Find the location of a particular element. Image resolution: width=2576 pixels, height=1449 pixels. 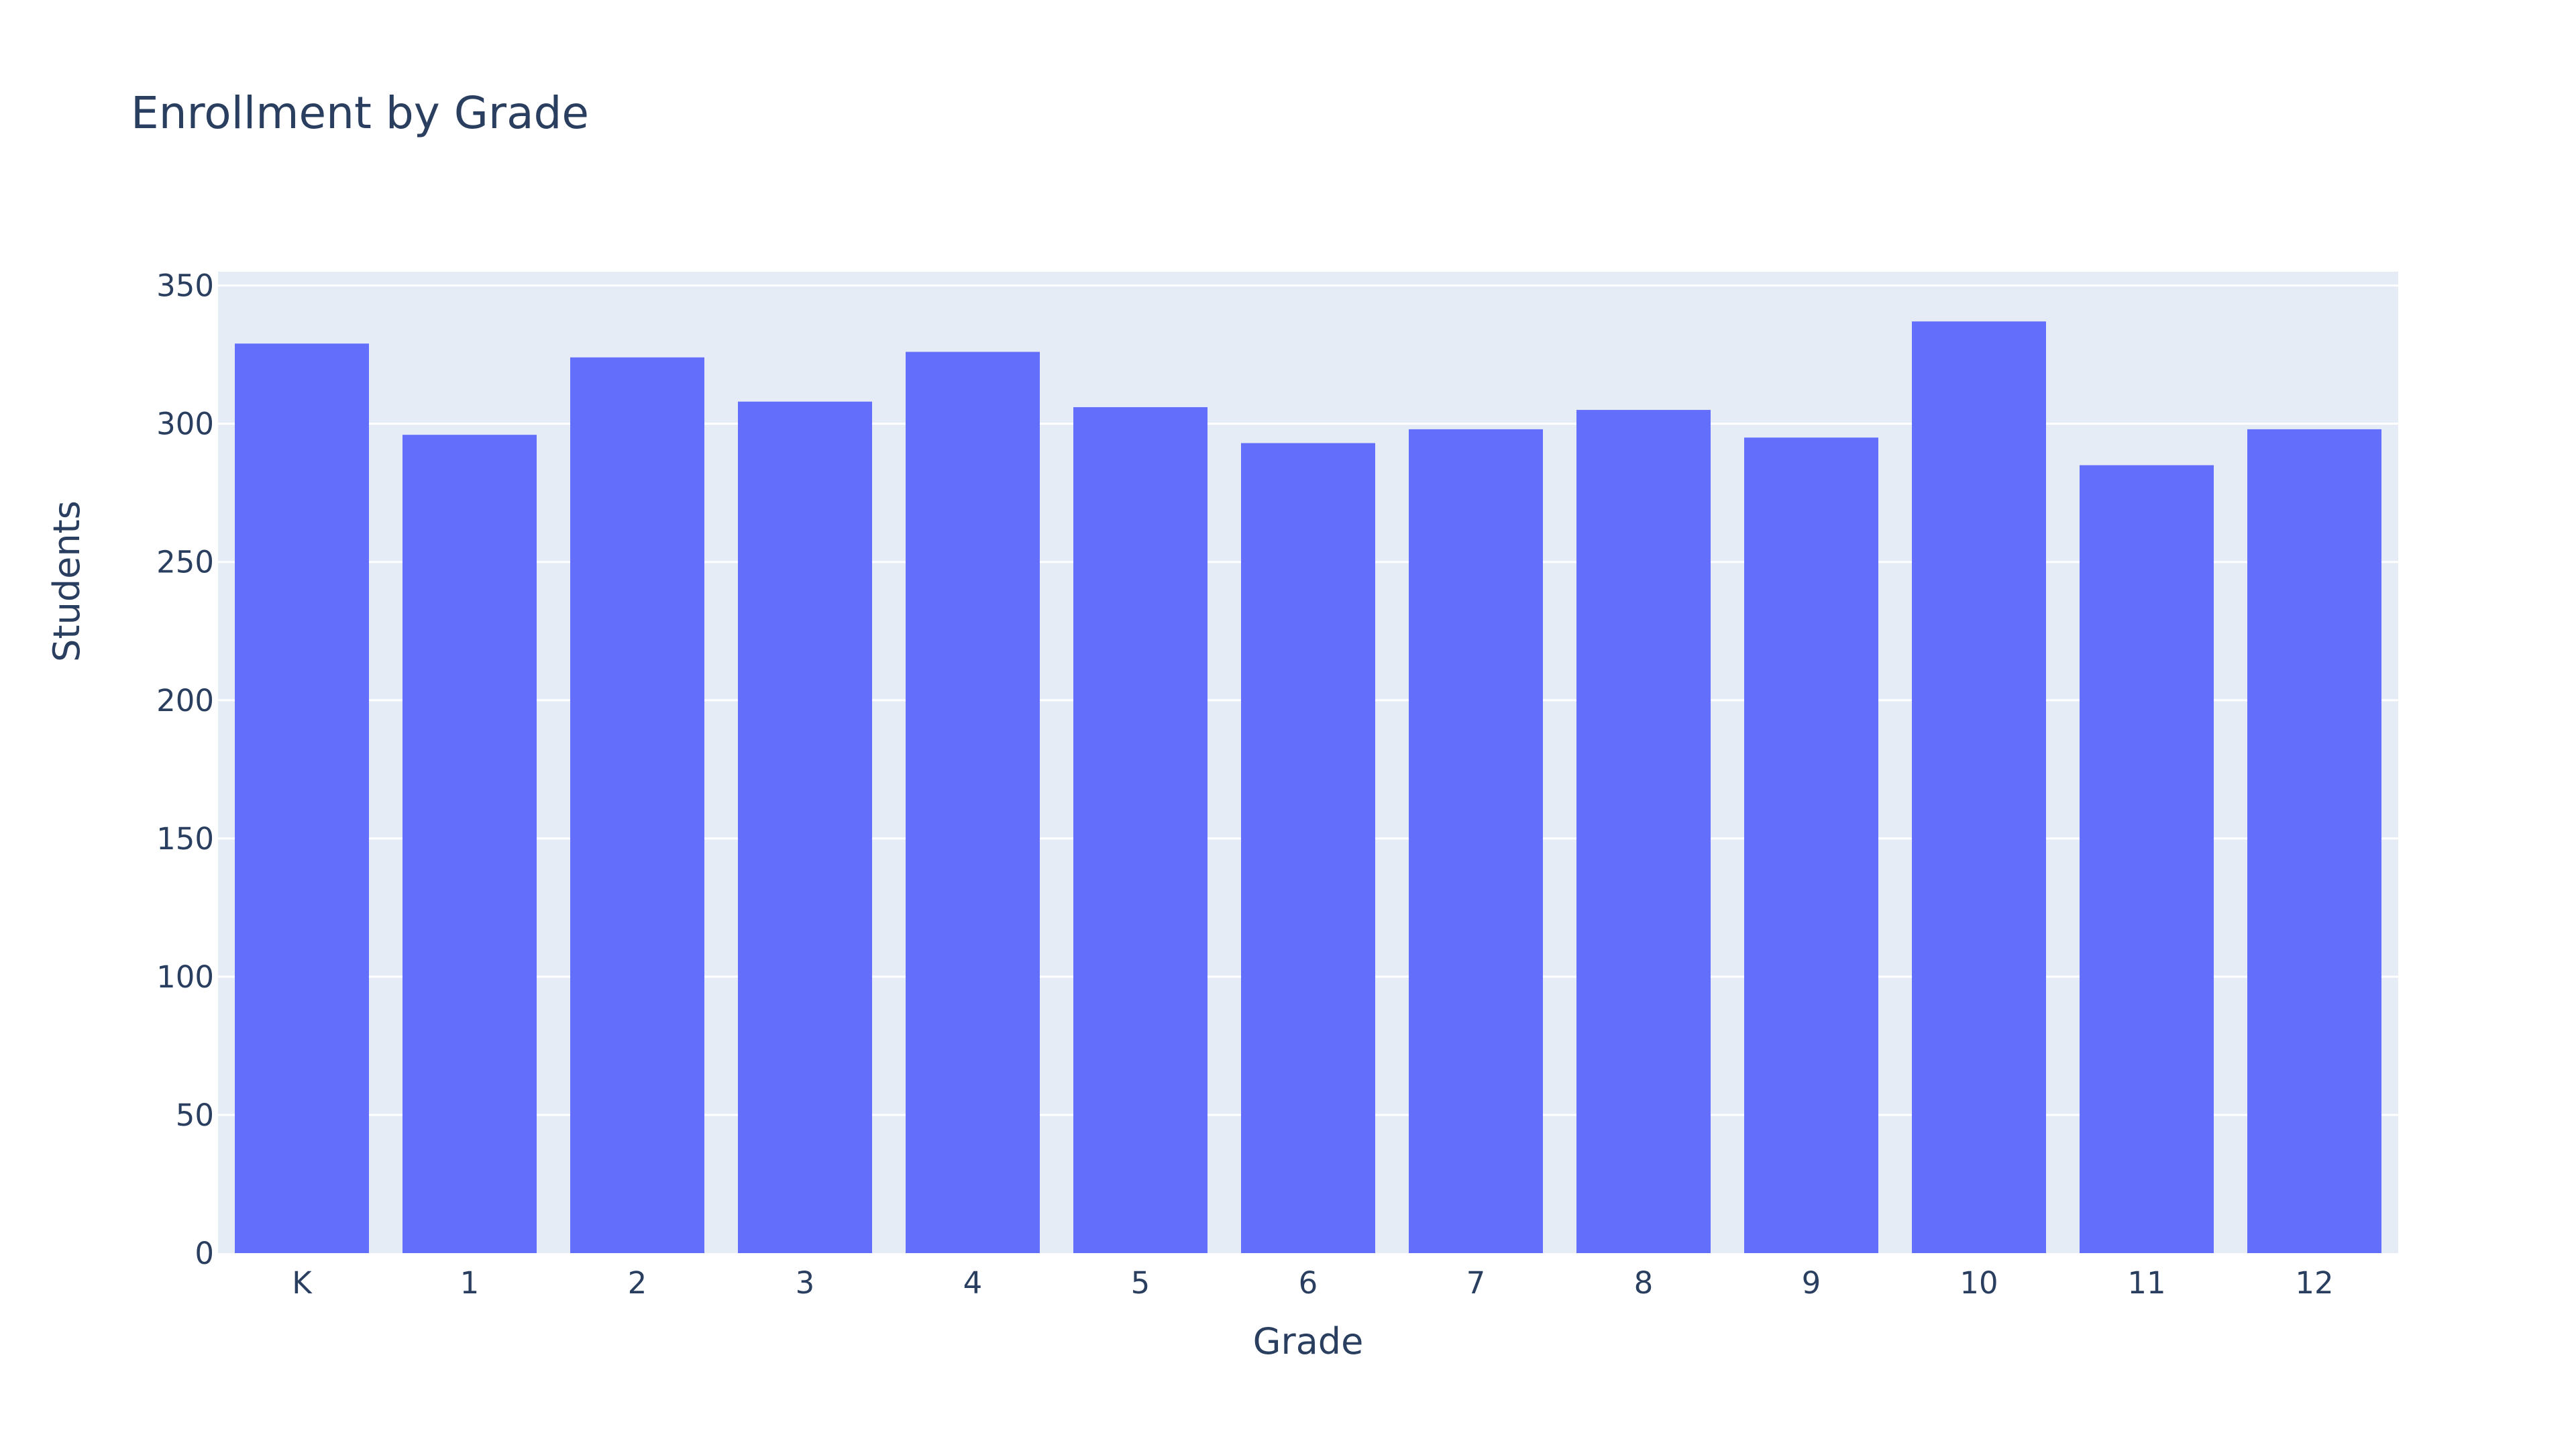

x-tick-label: 6 is located at coordinates (1308, 1283).